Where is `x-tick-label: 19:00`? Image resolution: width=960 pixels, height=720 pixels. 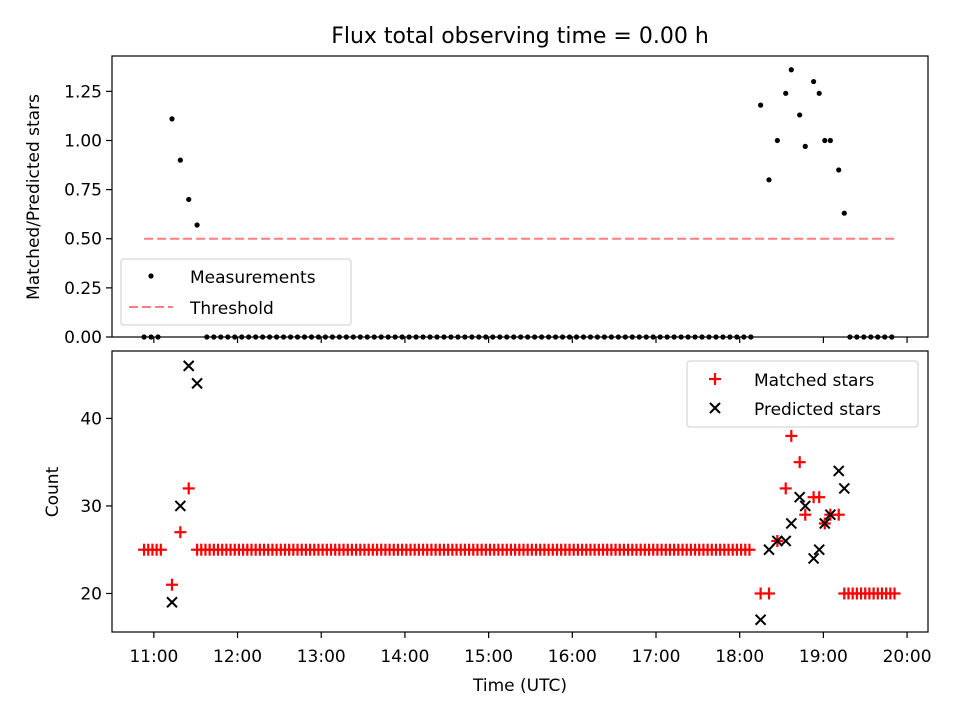
x-tick-label: 19:00 is located at coordinates (823, 657).